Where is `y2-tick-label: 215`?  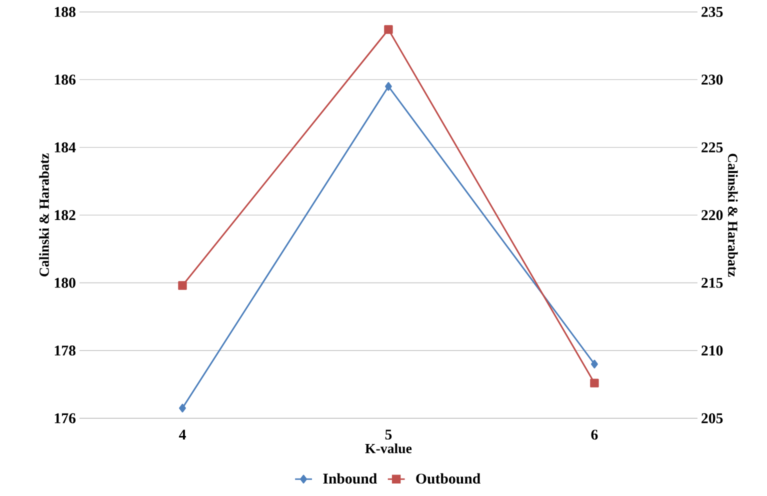 y2-tick-label: 215 is located at coordinates (712, 283).